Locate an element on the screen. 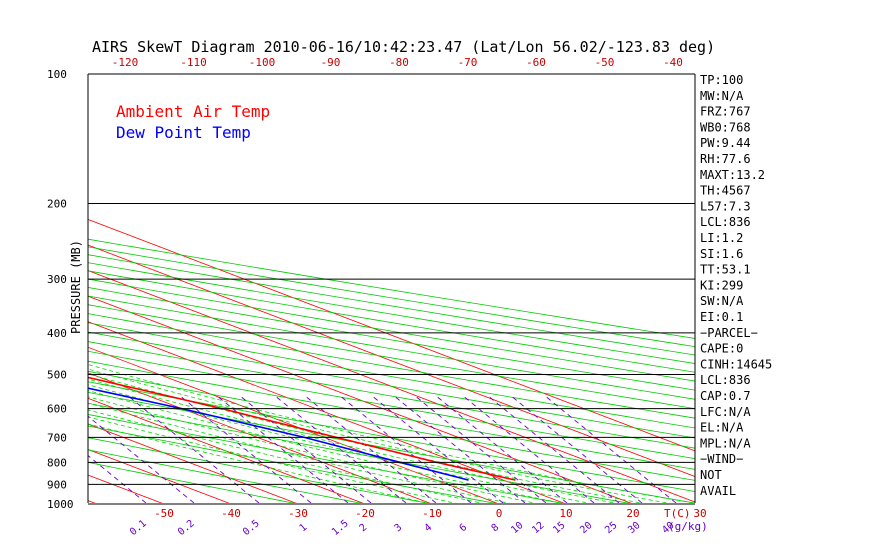 This screenshot has width=870, height=560. mixing-ratio-tick-label: 20 is located at coordinates (586, 528).